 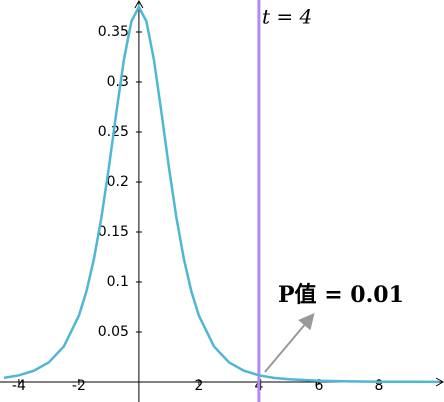 I want to click on x-tick-label: 6, so click(x=318, y=386).